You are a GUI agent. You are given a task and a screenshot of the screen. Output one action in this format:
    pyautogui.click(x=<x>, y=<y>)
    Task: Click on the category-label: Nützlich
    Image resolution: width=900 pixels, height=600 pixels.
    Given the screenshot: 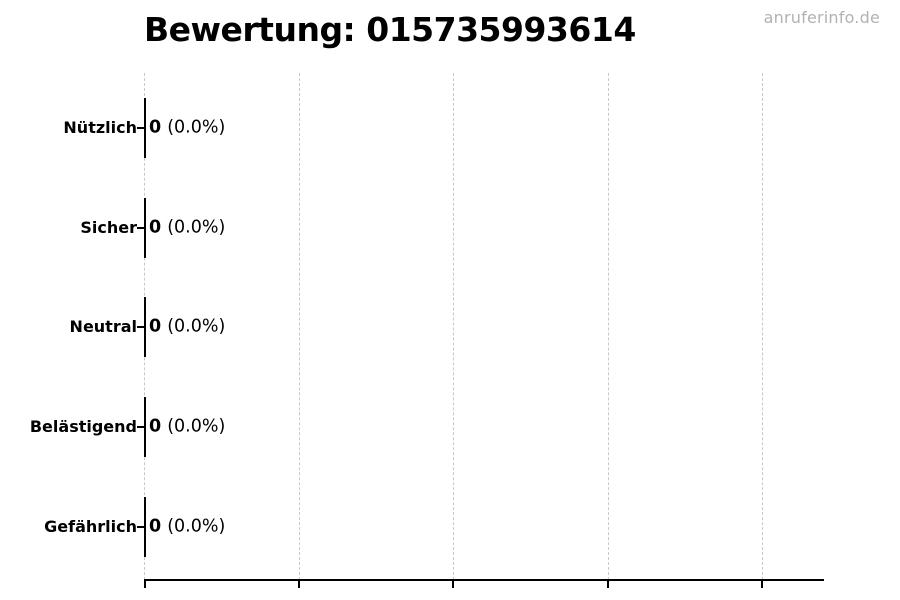 What is the action you would take?
    pyautogui.click(x=100, y=128)
    